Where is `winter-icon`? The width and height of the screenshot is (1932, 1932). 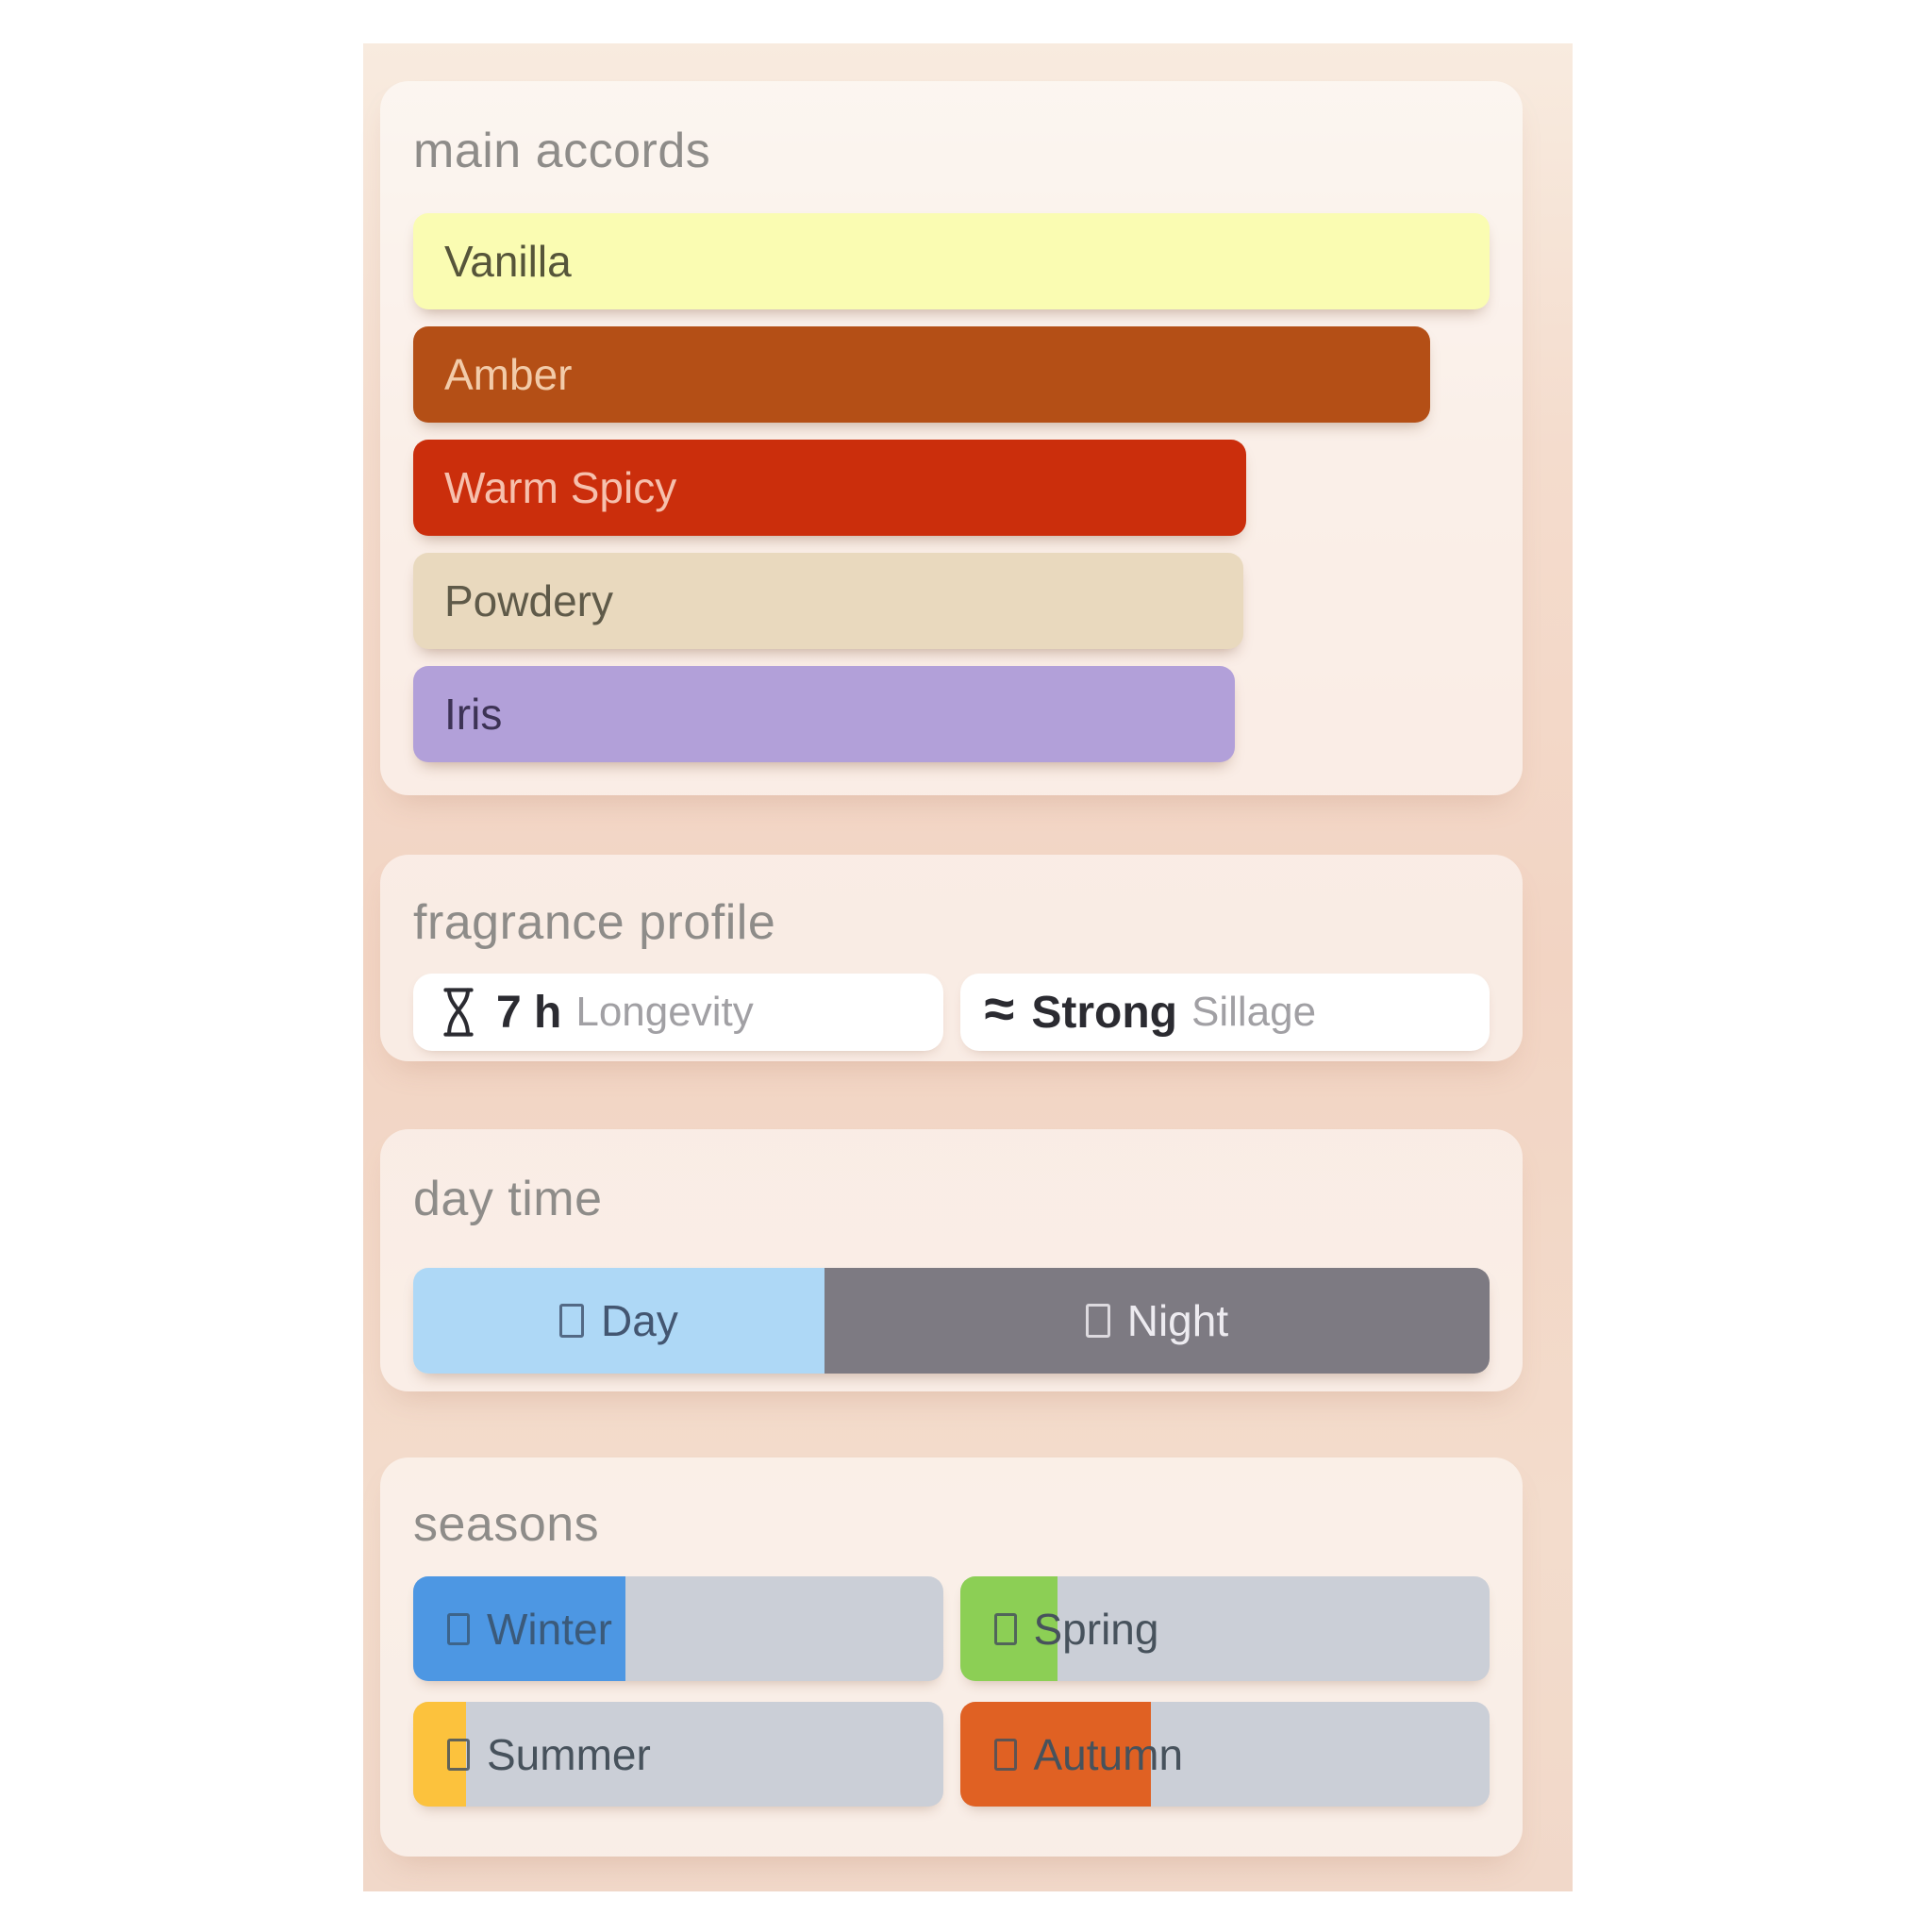
winter-icon is located at coordinates (459, 1628).